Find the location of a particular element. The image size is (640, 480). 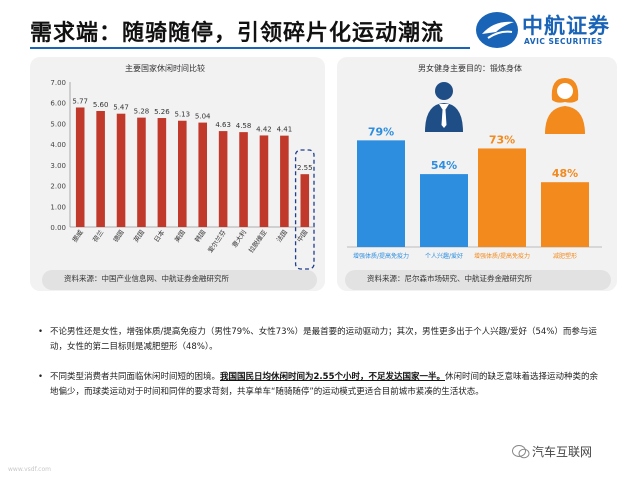

x-tick-label: 日本 is located at coordinates (159, 236).